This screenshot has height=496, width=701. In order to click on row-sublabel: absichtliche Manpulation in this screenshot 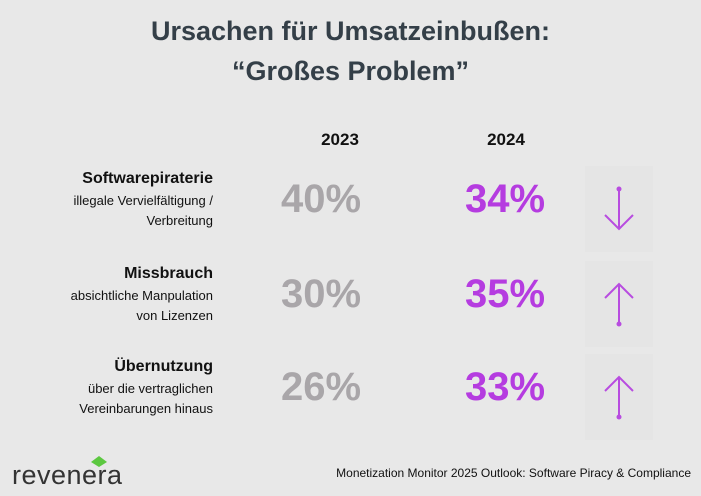, I will do `click(141, 295)`.